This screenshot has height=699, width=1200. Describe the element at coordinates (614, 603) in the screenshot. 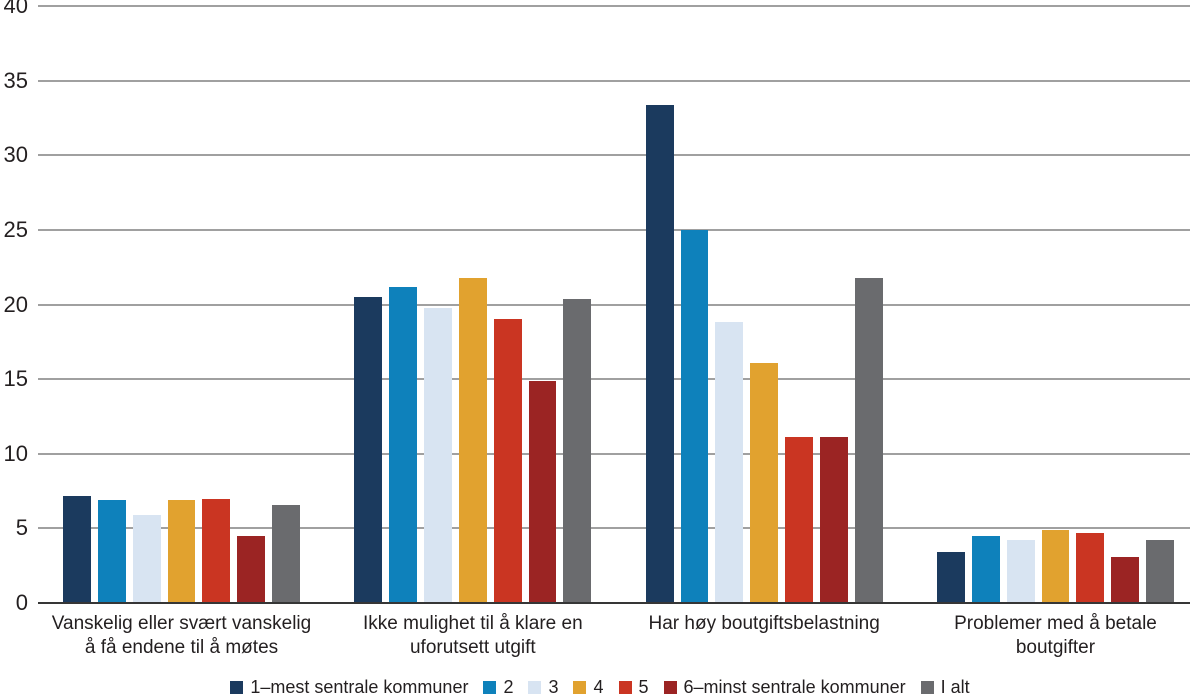

I see `x-axis-line` at that location.